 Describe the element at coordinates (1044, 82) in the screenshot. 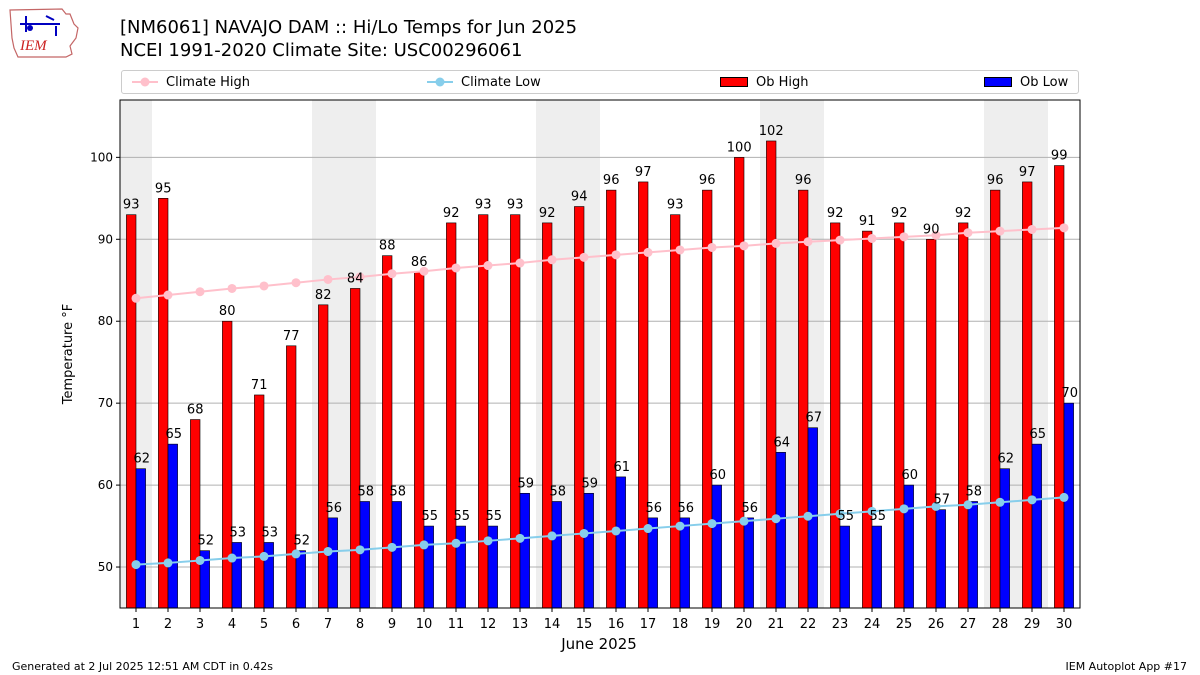

I see `legend-label: Ob Low` at that location.